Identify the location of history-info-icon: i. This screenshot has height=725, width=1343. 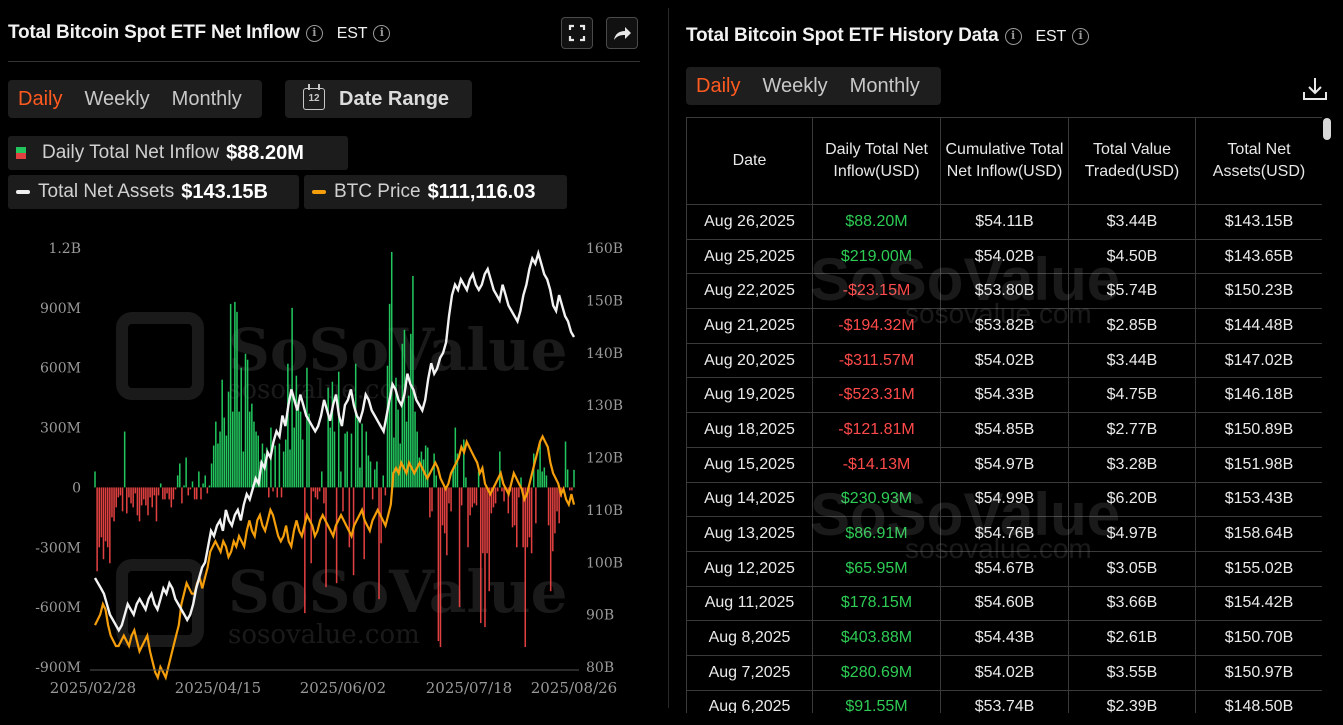
(1013, 36).